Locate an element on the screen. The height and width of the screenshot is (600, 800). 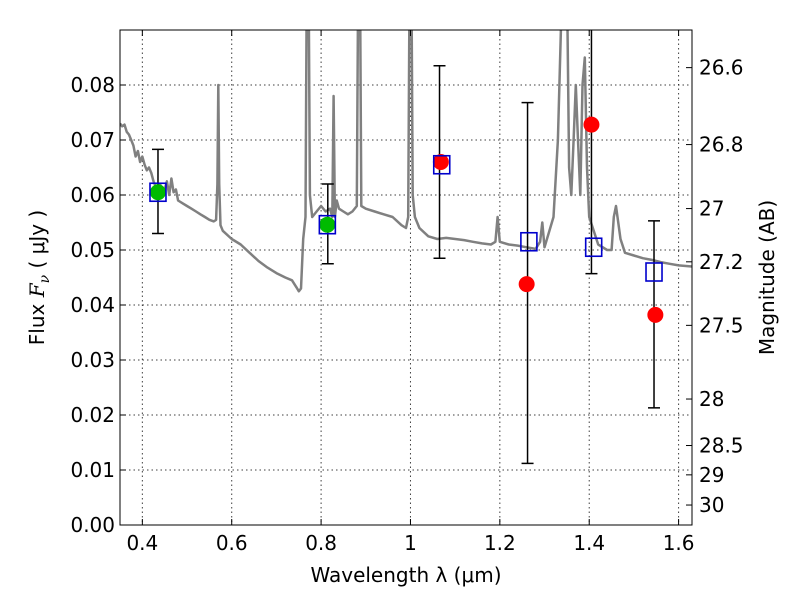
y-tick-label: 0.03 is located at coordinates (92, 360).